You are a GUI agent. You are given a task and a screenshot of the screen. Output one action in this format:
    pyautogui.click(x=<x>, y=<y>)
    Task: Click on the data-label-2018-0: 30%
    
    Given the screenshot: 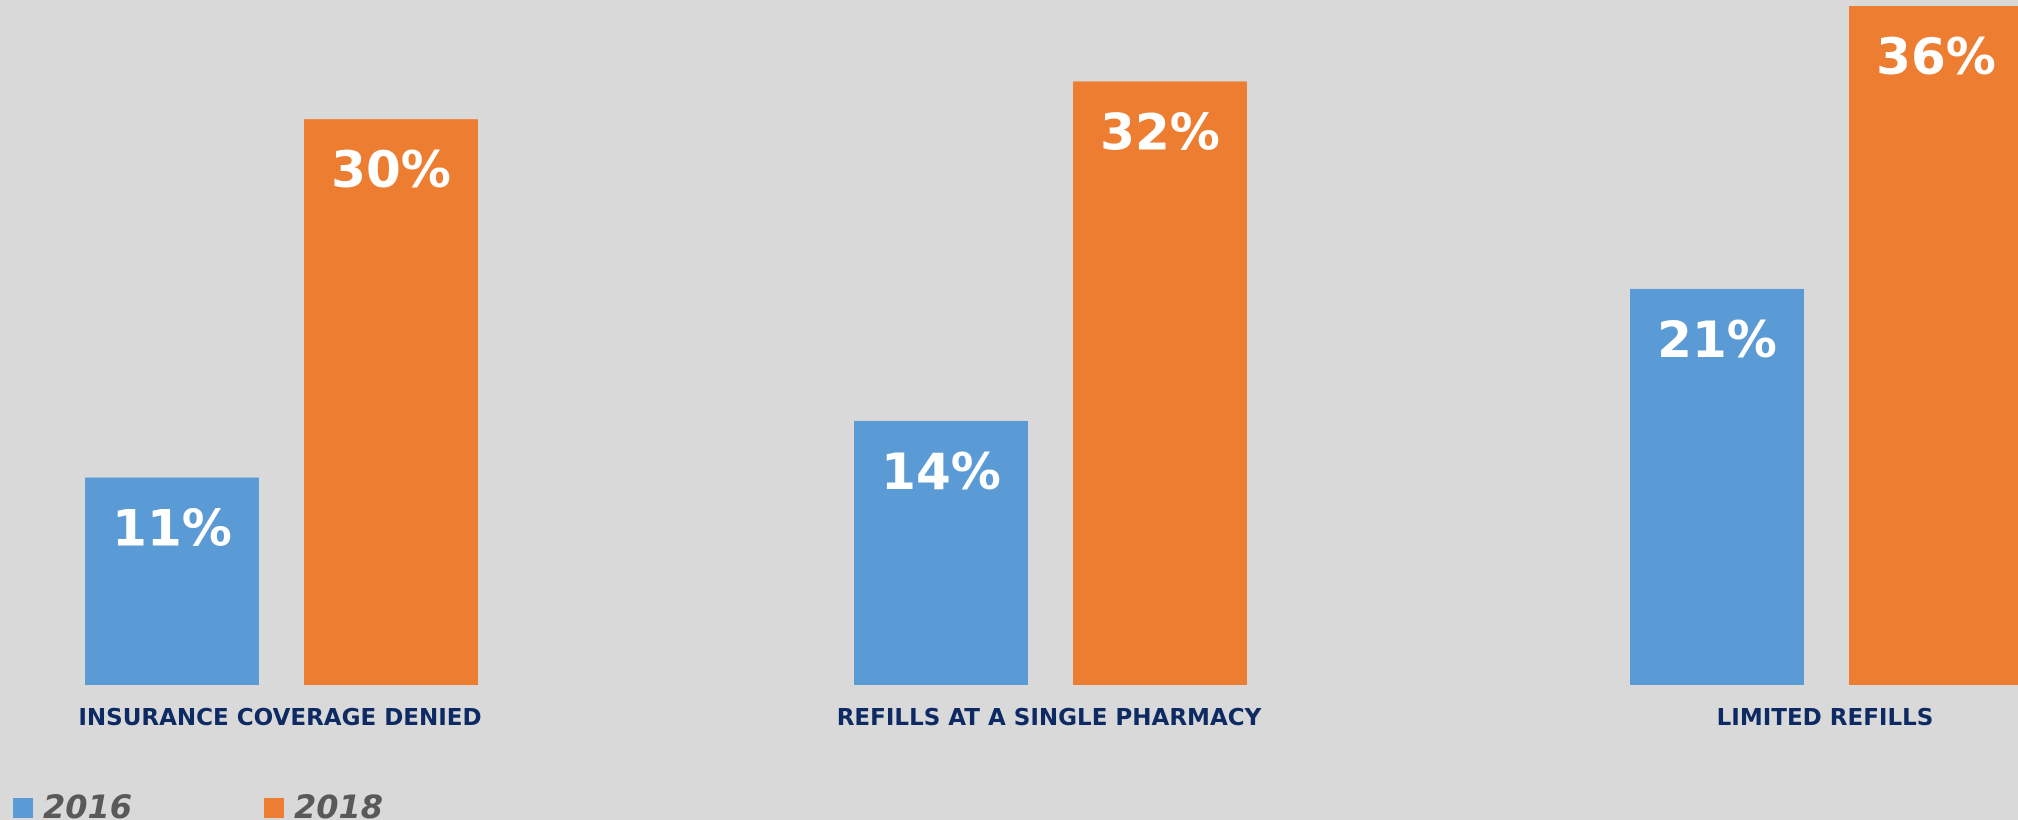 What is the action you would take?
    pyautogui.click(x=391, y=170)
    